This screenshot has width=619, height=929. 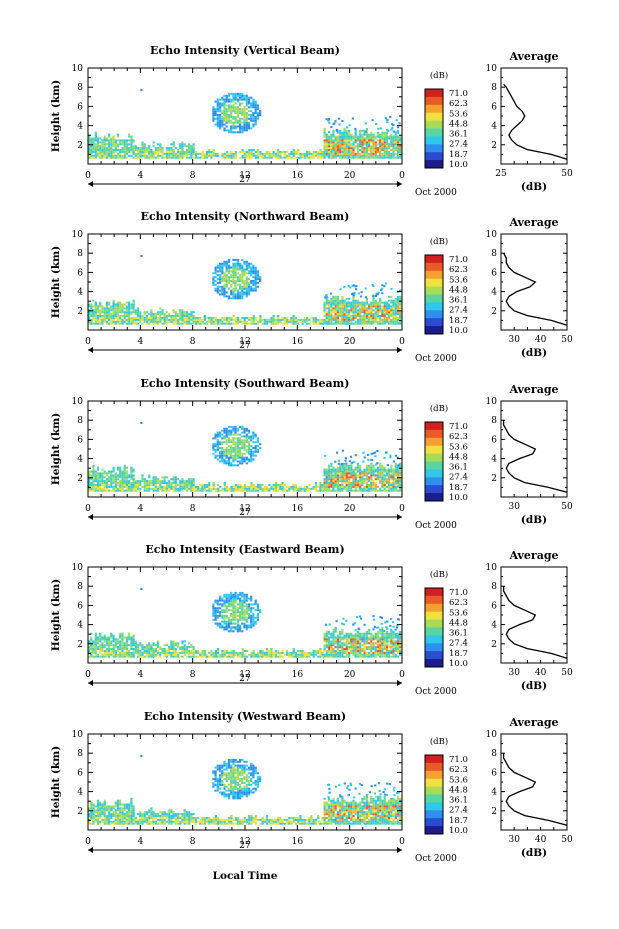 What do you see at coordinates (458, 124) in the screenshot?
I see `colorbar-tick-label: 44.8` at bounding box center [458, 124].